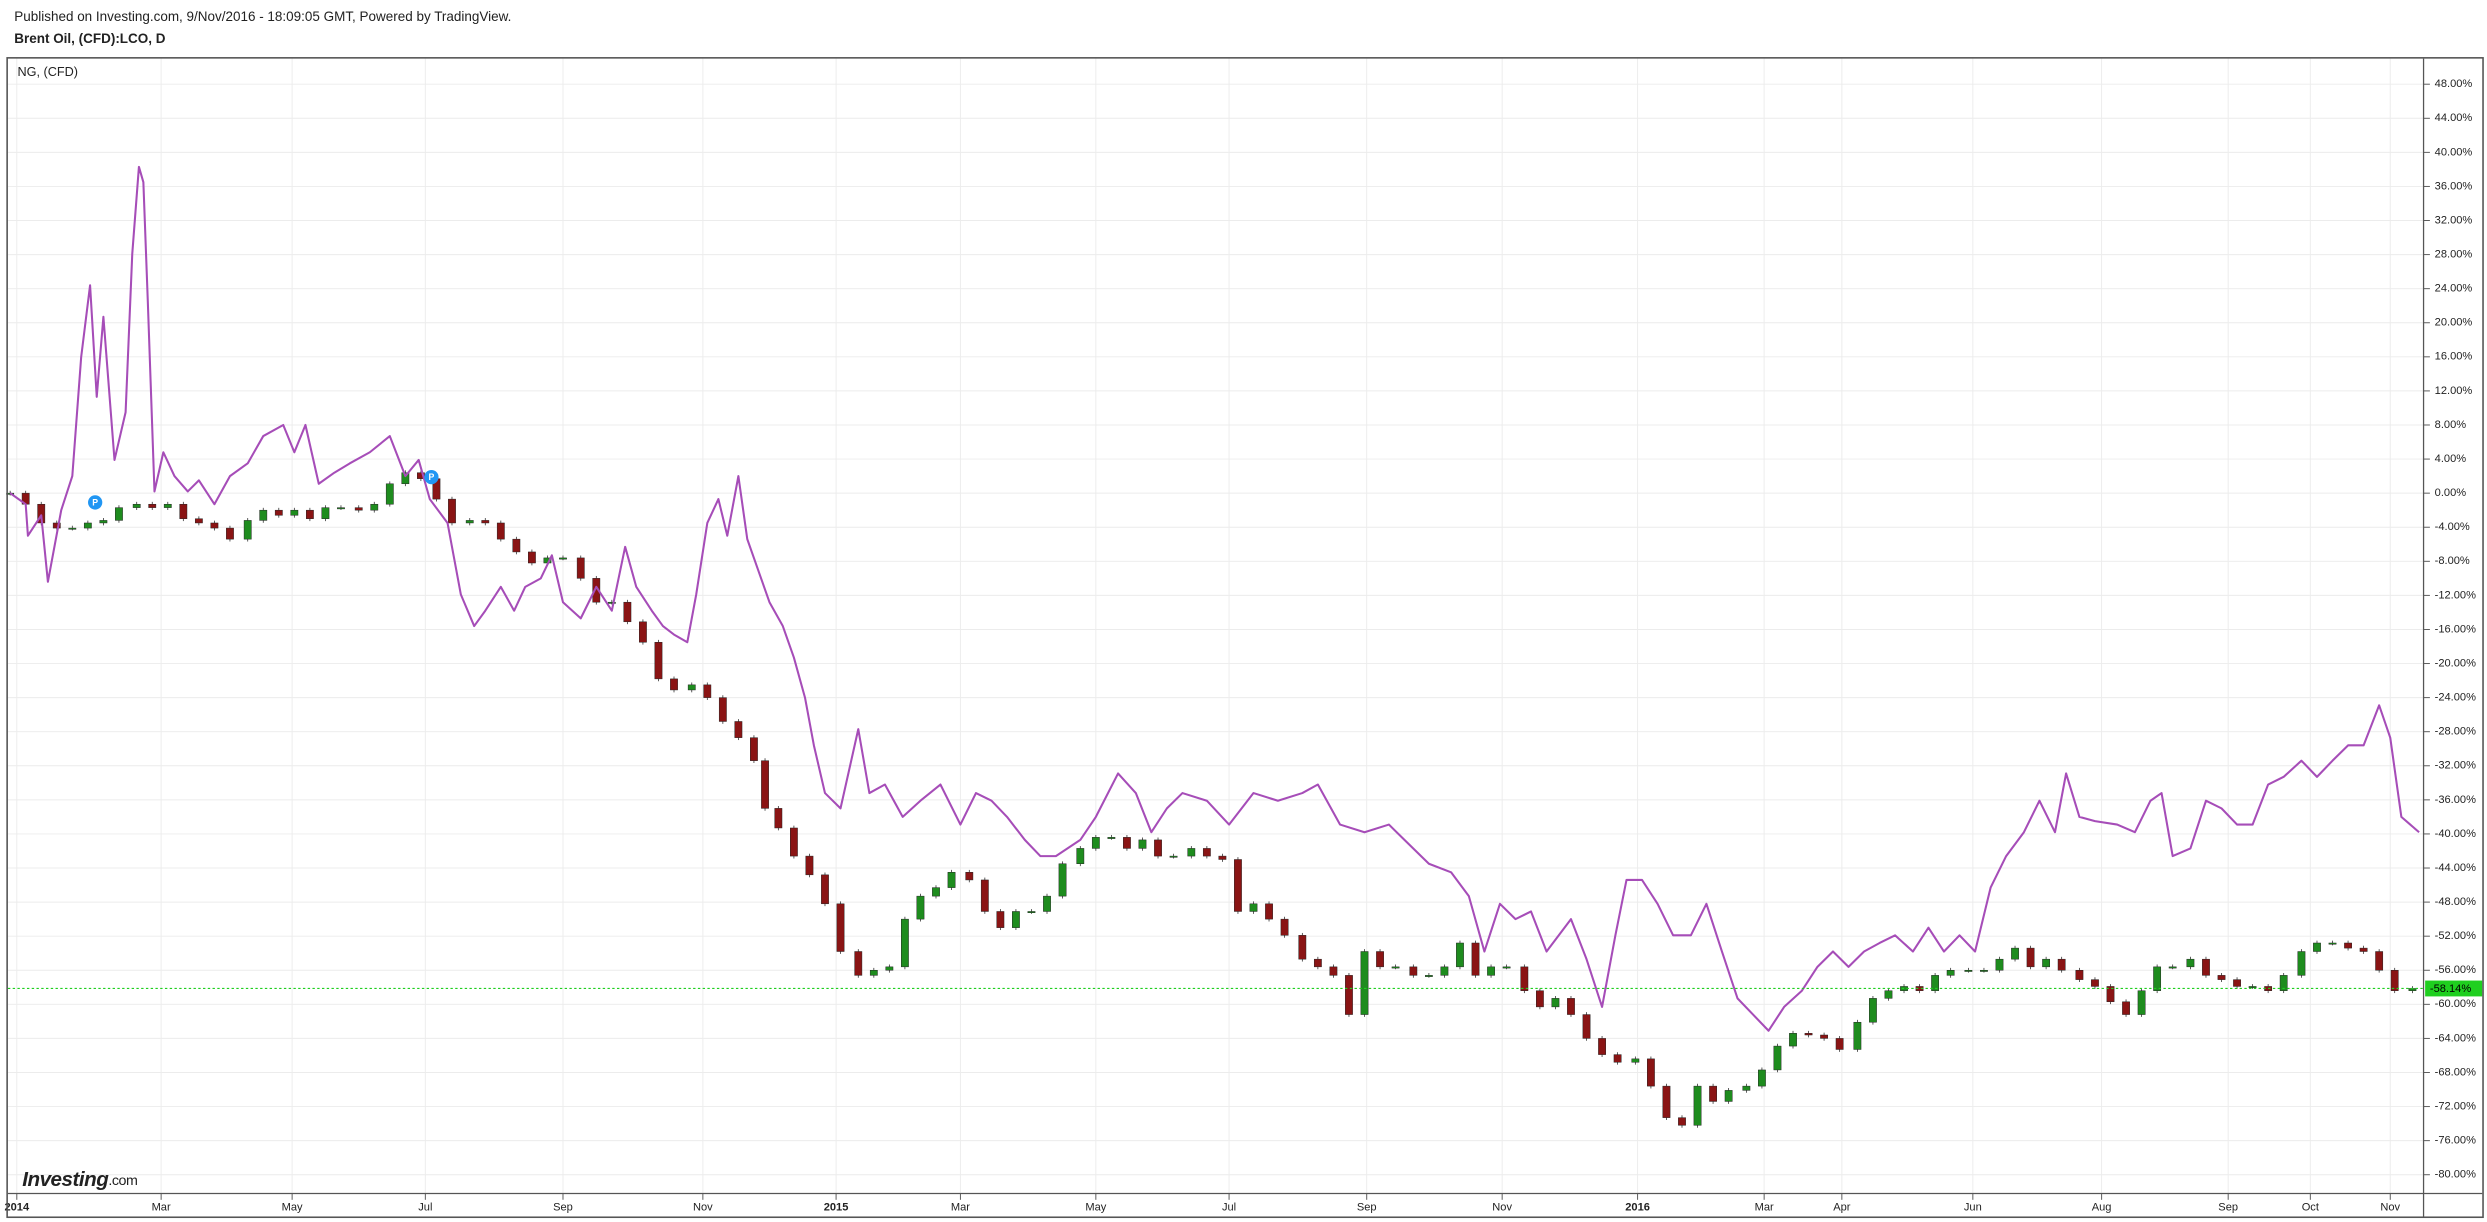 The width and height of the screenshot is (2487, 1222). Describe the element at coordinates (425, 1208) in the screenshot. I see `x-tick-label: Jul` at that location.